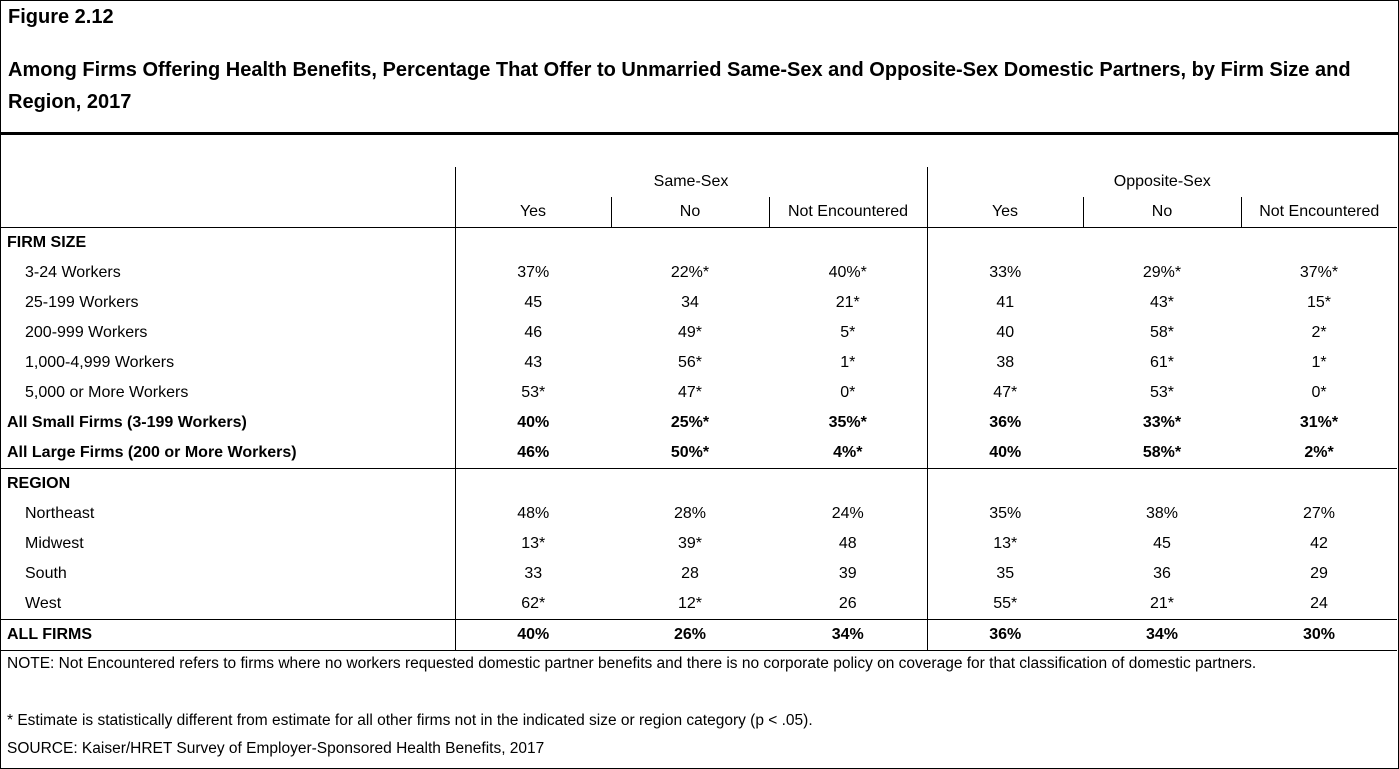 The width and height of the screenshot is (1399, 769). Describe the element at coordinates (73, 272) in the screenshot. I see `row-label: 3-24 Workers` at that location.